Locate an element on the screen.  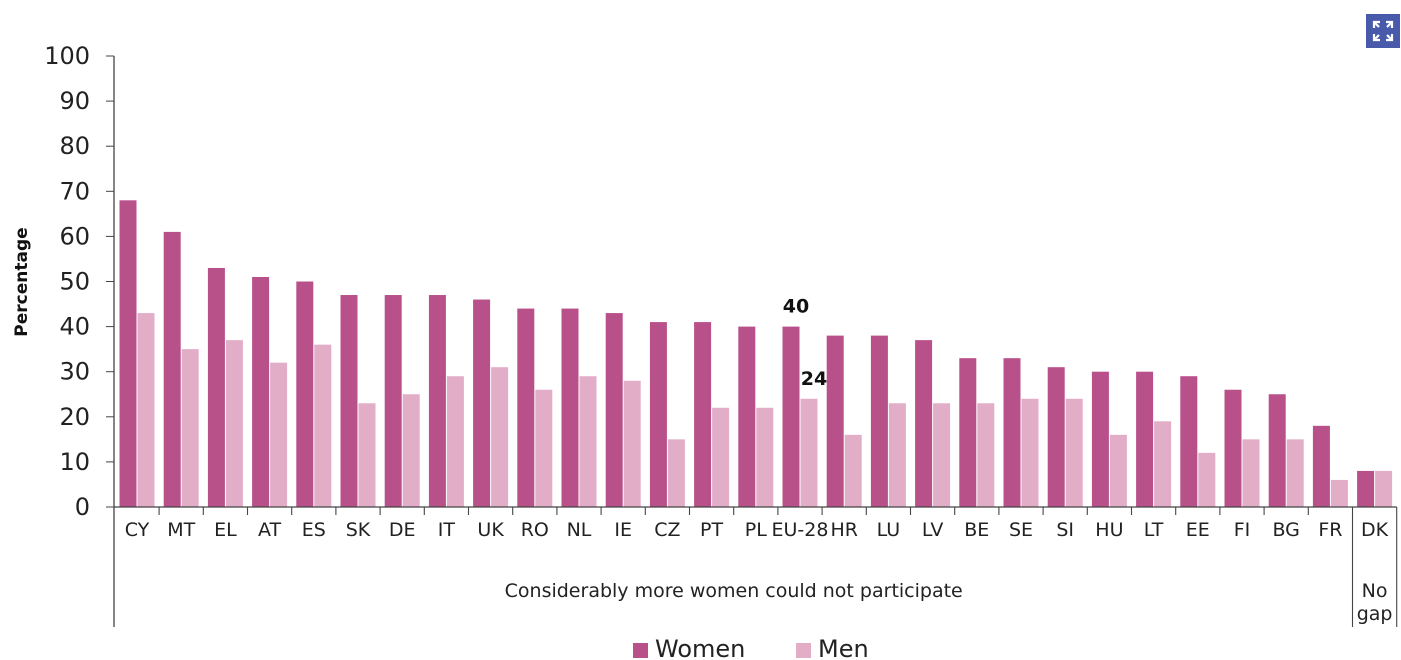
legend-label-women: Women is located at coordinates (700, 647).